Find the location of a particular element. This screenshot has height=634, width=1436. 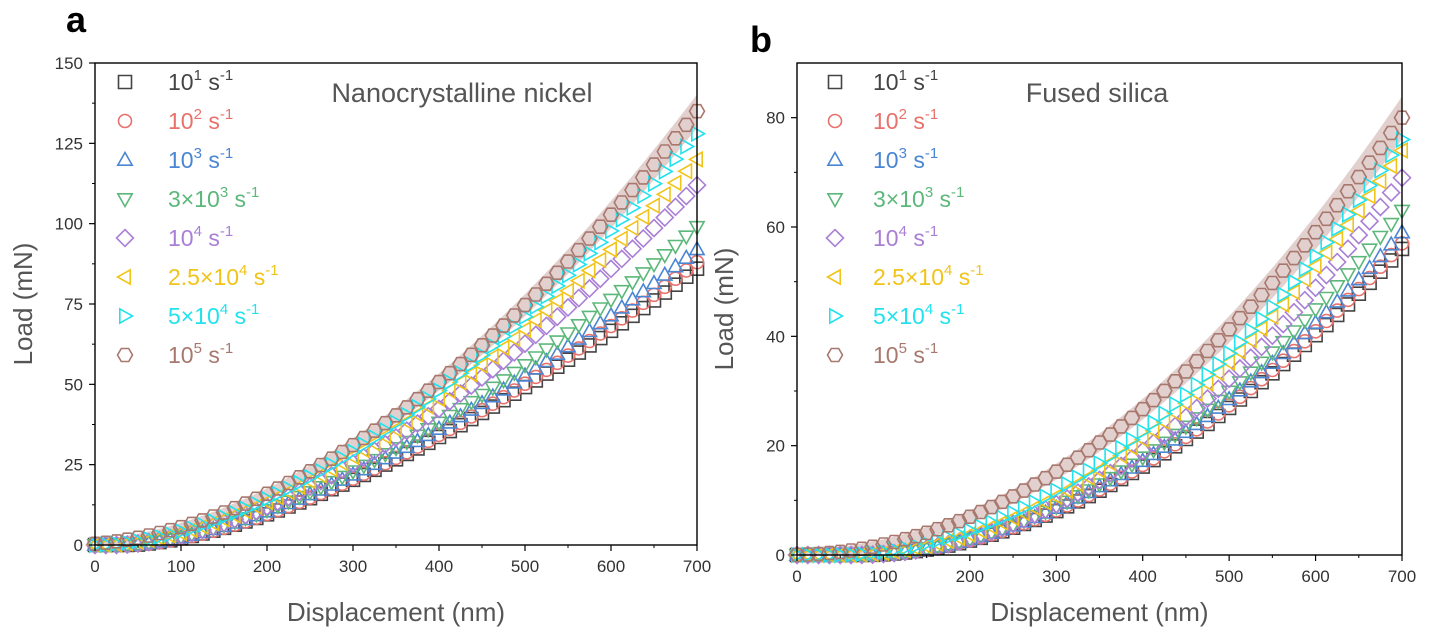

x-tick-label: 600 is located at coordinates (611, 566).